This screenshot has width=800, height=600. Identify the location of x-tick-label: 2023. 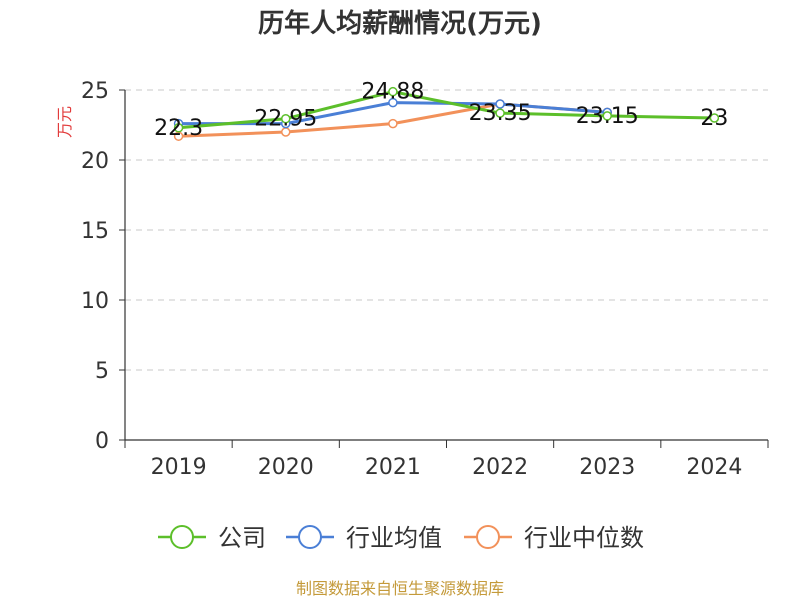
(607, 467).